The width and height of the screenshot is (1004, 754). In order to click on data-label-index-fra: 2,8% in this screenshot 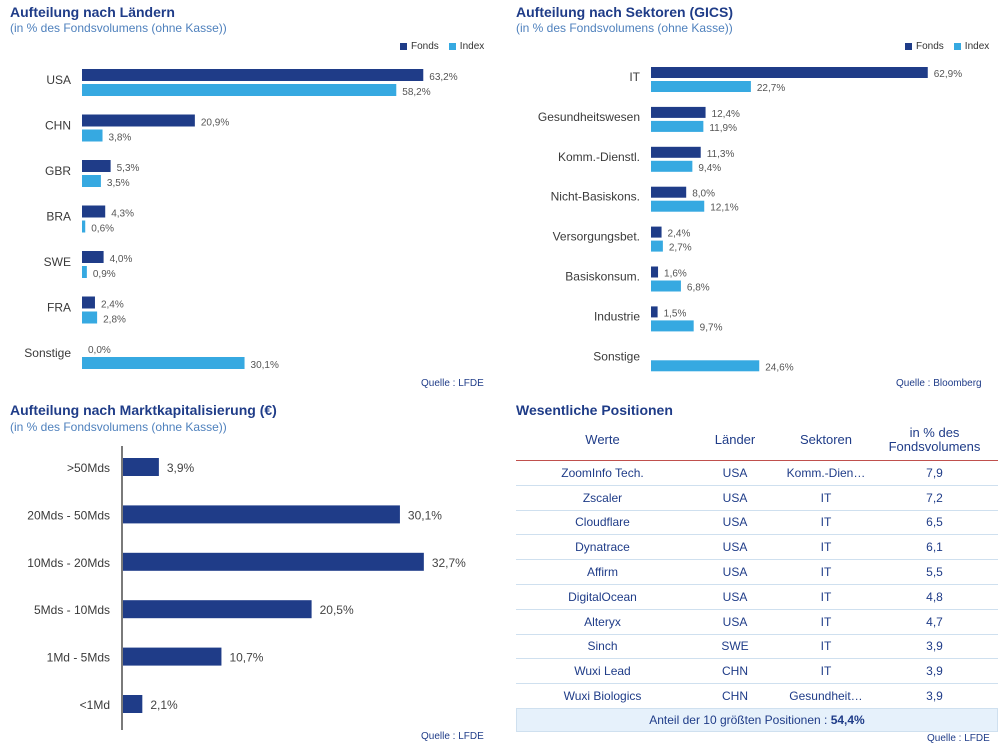, I will do `click(114, 320)`.